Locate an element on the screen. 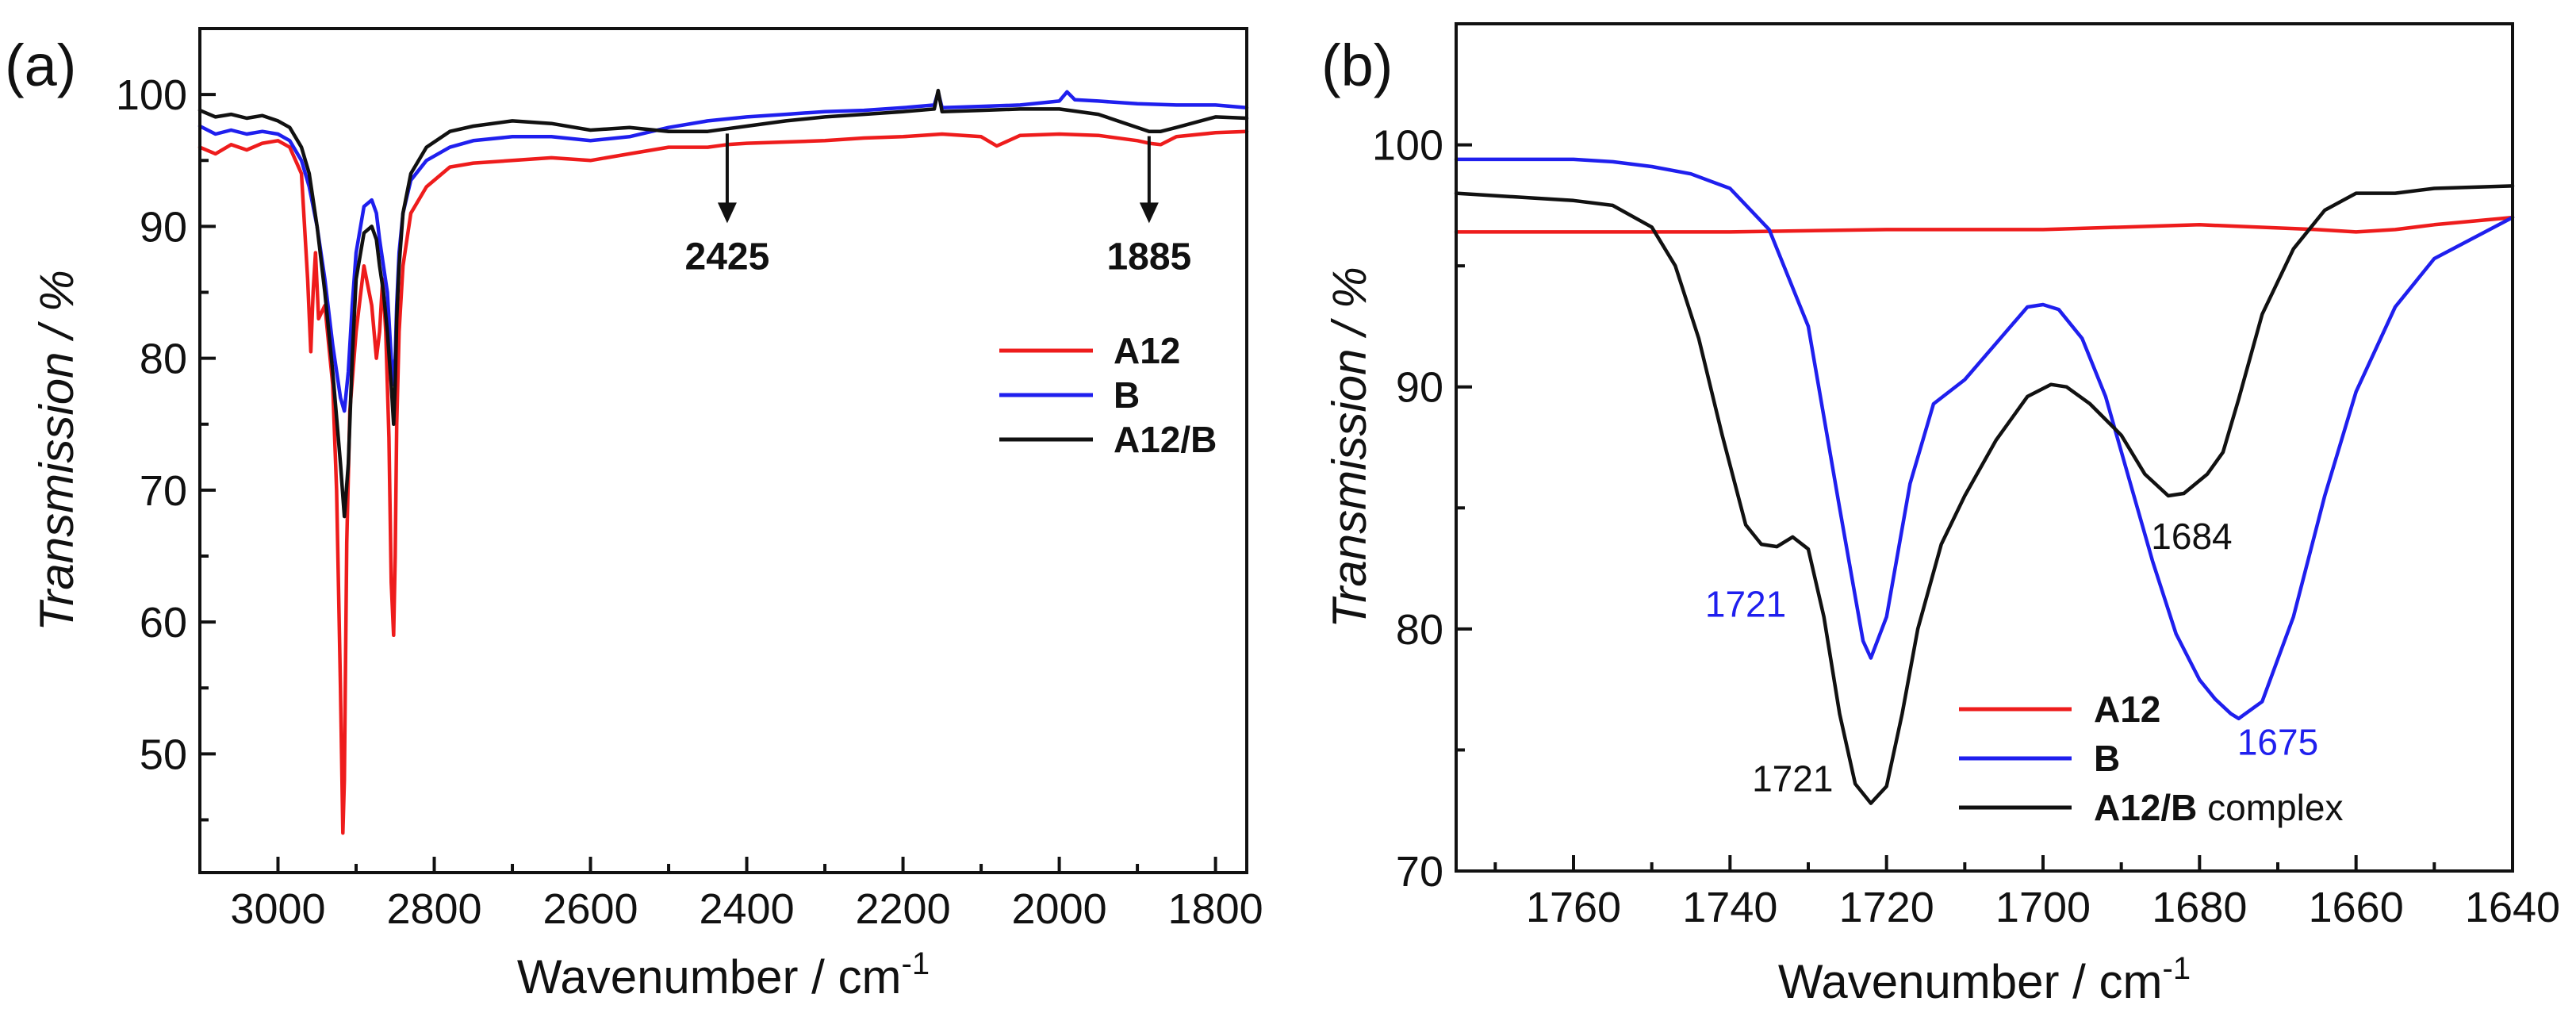 This screenshot has width=2576, height=1013. x-tick-label: 1700 is located at coordinates (2043, 907).